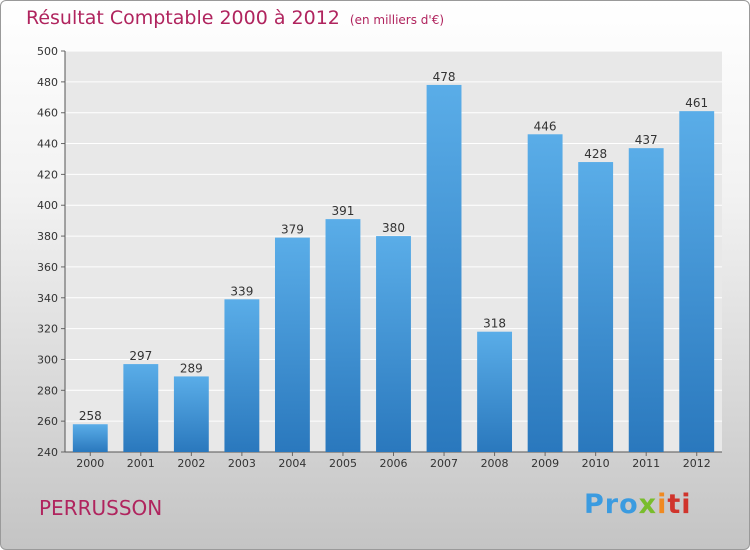  I want to click on bar-2002, so click(191, 414).